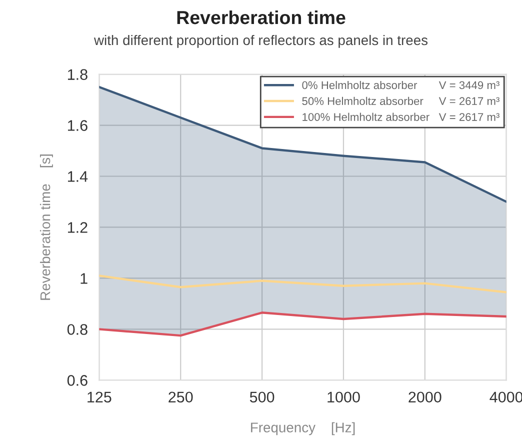 The height and width of the screenshot is (437, 522). I want to click on x-axis-title: Frequency [Hz], so click(303, 429).